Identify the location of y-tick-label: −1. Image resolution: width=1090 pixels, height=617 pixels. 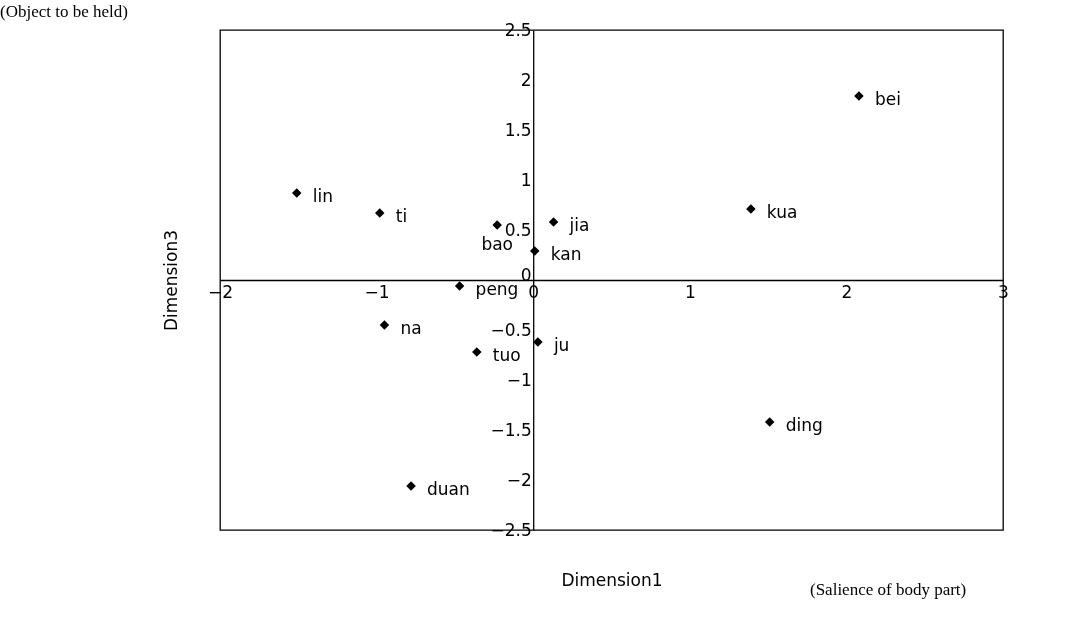
(519, 379).